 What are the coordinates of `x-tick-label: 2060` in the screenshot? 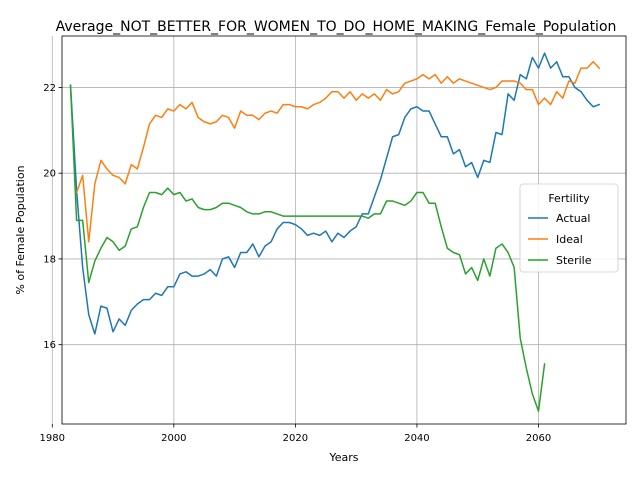 It's located at (538, 438).